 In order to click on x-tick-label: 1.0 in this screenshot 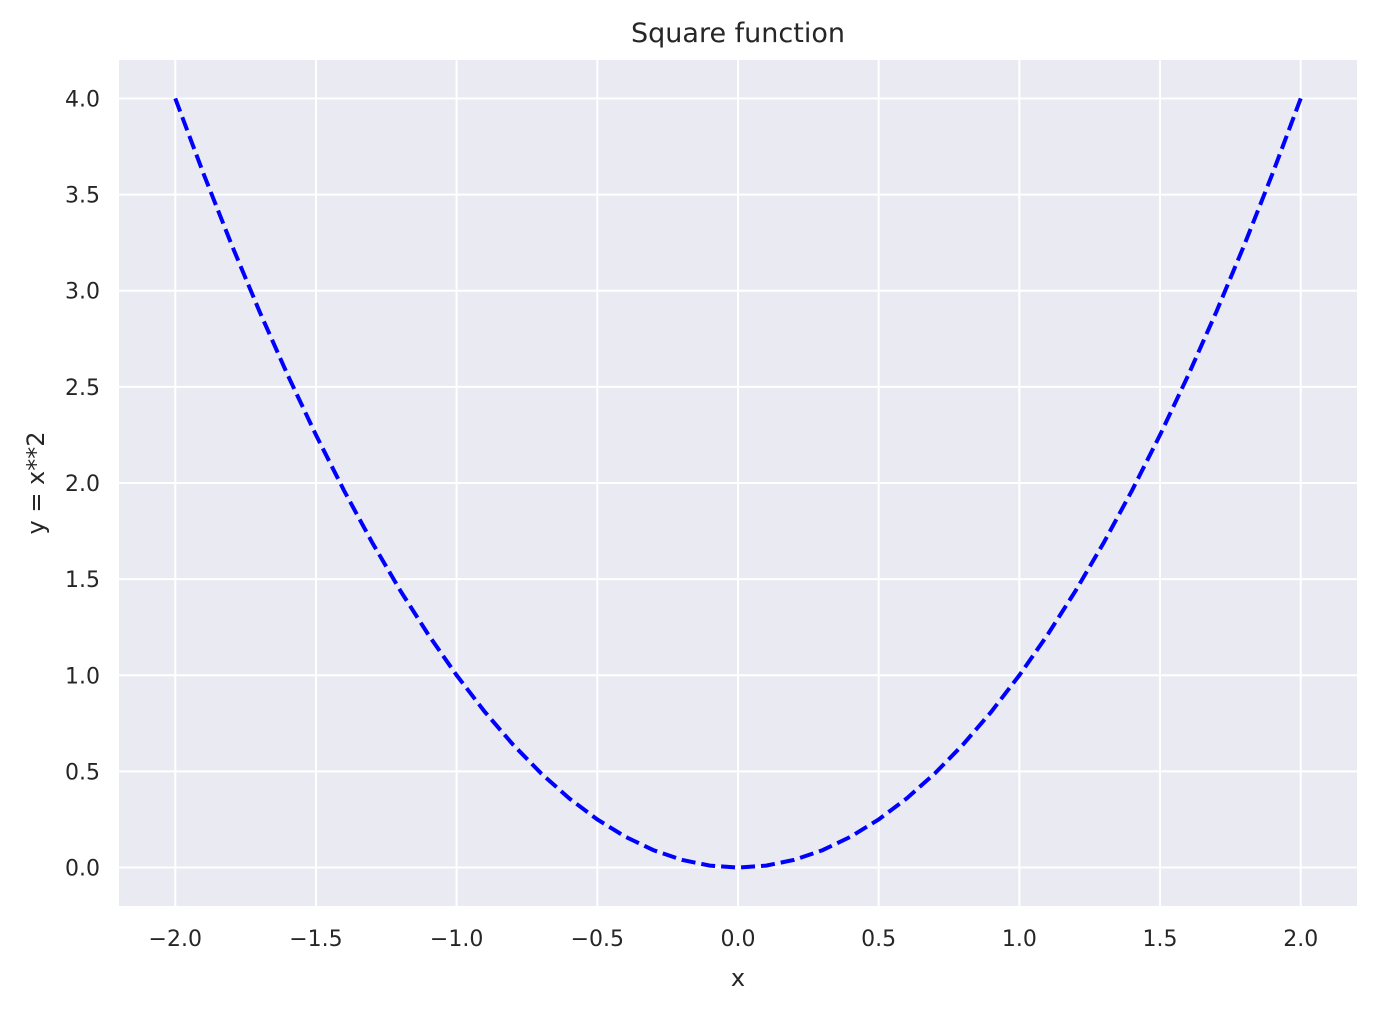, I will do `click(1019, 939)`.